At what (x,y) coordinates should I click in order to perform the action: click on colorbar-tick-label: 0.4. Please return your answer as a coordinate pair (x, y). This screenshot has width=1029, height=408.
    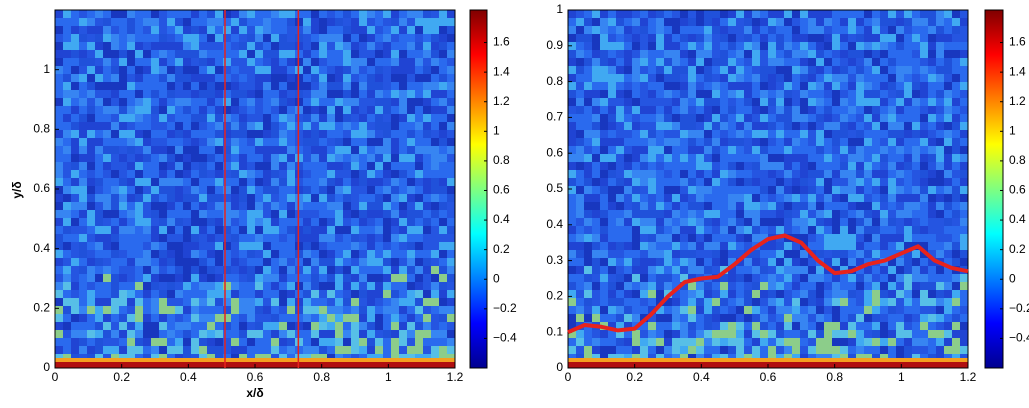
    Looking at the image, I should click on (1017, 219).